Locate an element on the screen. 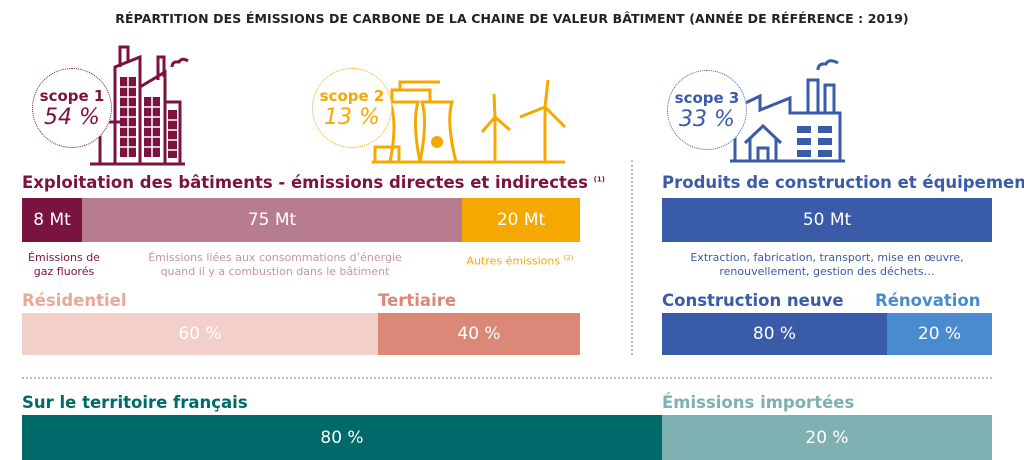  scope-label: scope 2 is located at coordinates (352, 95).